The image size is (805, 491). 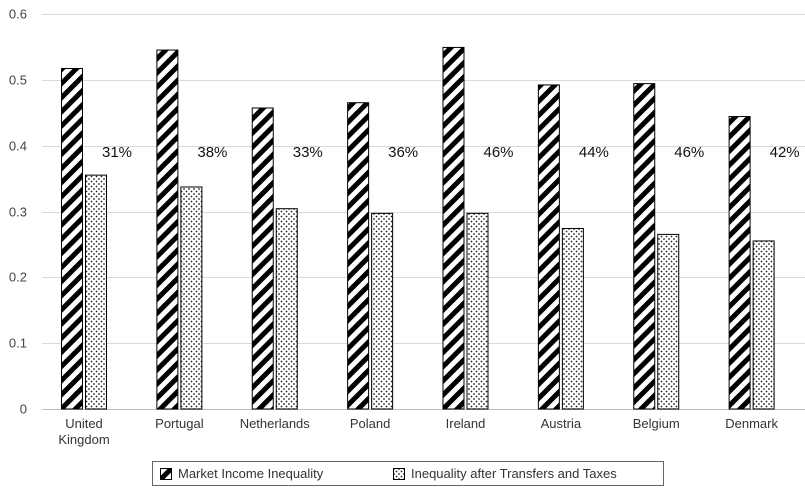 I want to click on percentage-label: 44%, so click(x=594, y=152).